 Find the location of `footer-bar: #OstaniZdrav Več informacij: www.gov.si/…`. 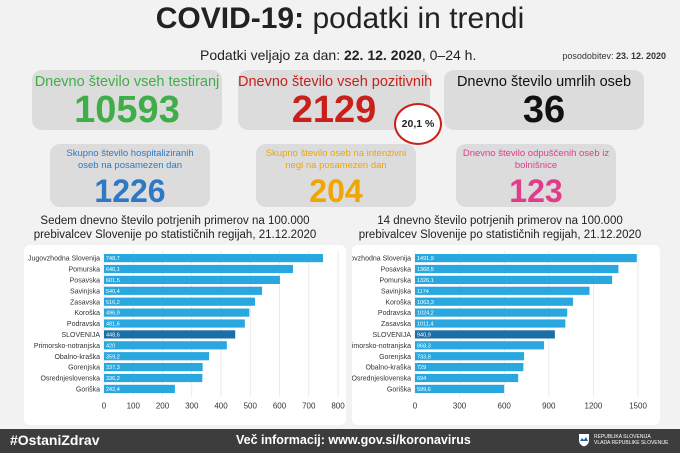

footer-bar: #OstaniZdrav Več informacij: www.gov.si/… is located at coordinates (340, 441).